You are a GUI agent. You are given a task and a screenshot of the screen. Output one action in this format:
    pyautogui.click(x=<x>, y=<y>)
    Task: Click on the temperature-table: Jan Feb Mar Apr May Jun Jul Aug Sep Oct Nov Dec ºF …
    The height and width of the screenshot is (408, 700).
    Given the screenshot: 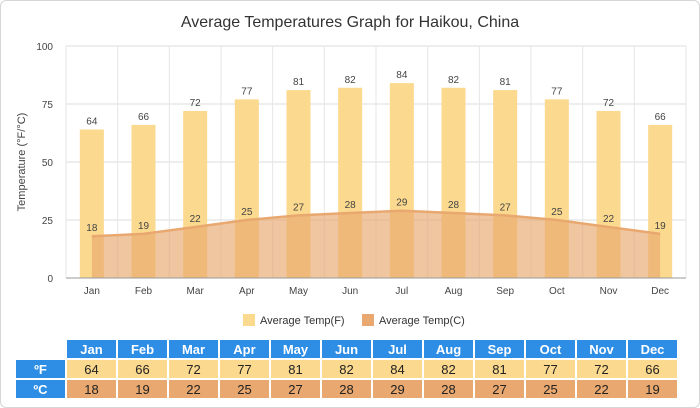 What is the action you would take?
    pyautogui.click(x=346, y=369)
    